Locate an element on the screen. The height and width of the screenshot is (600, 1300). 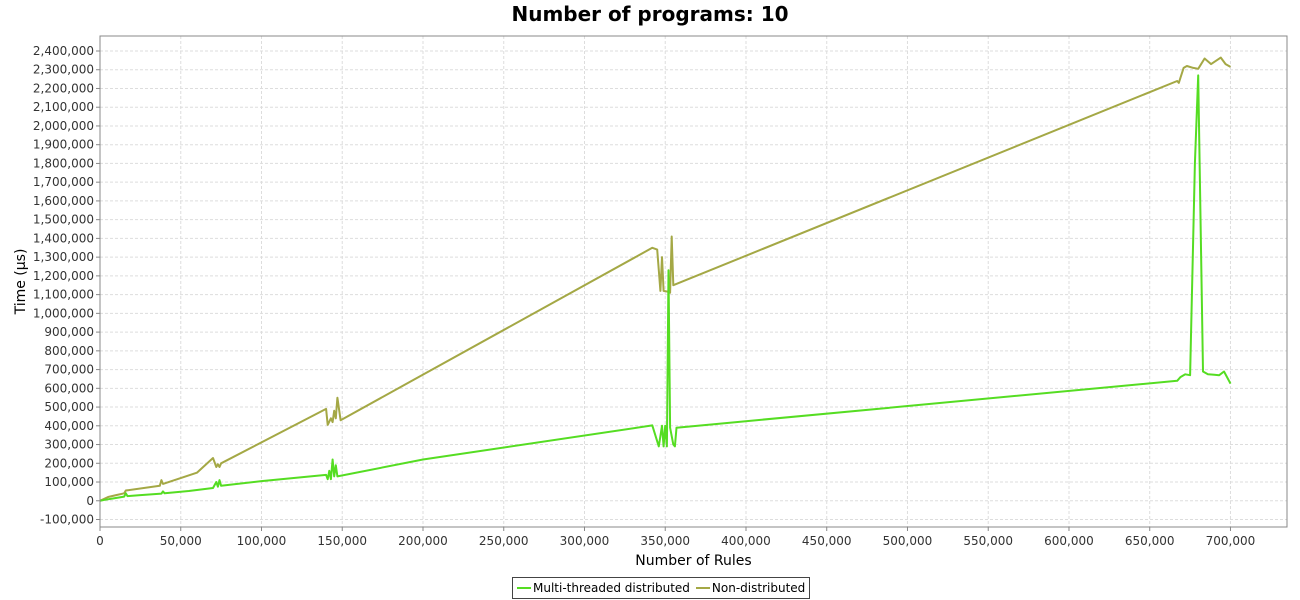
x-tick-label: 550,000 is located at coordinates (988, 541).